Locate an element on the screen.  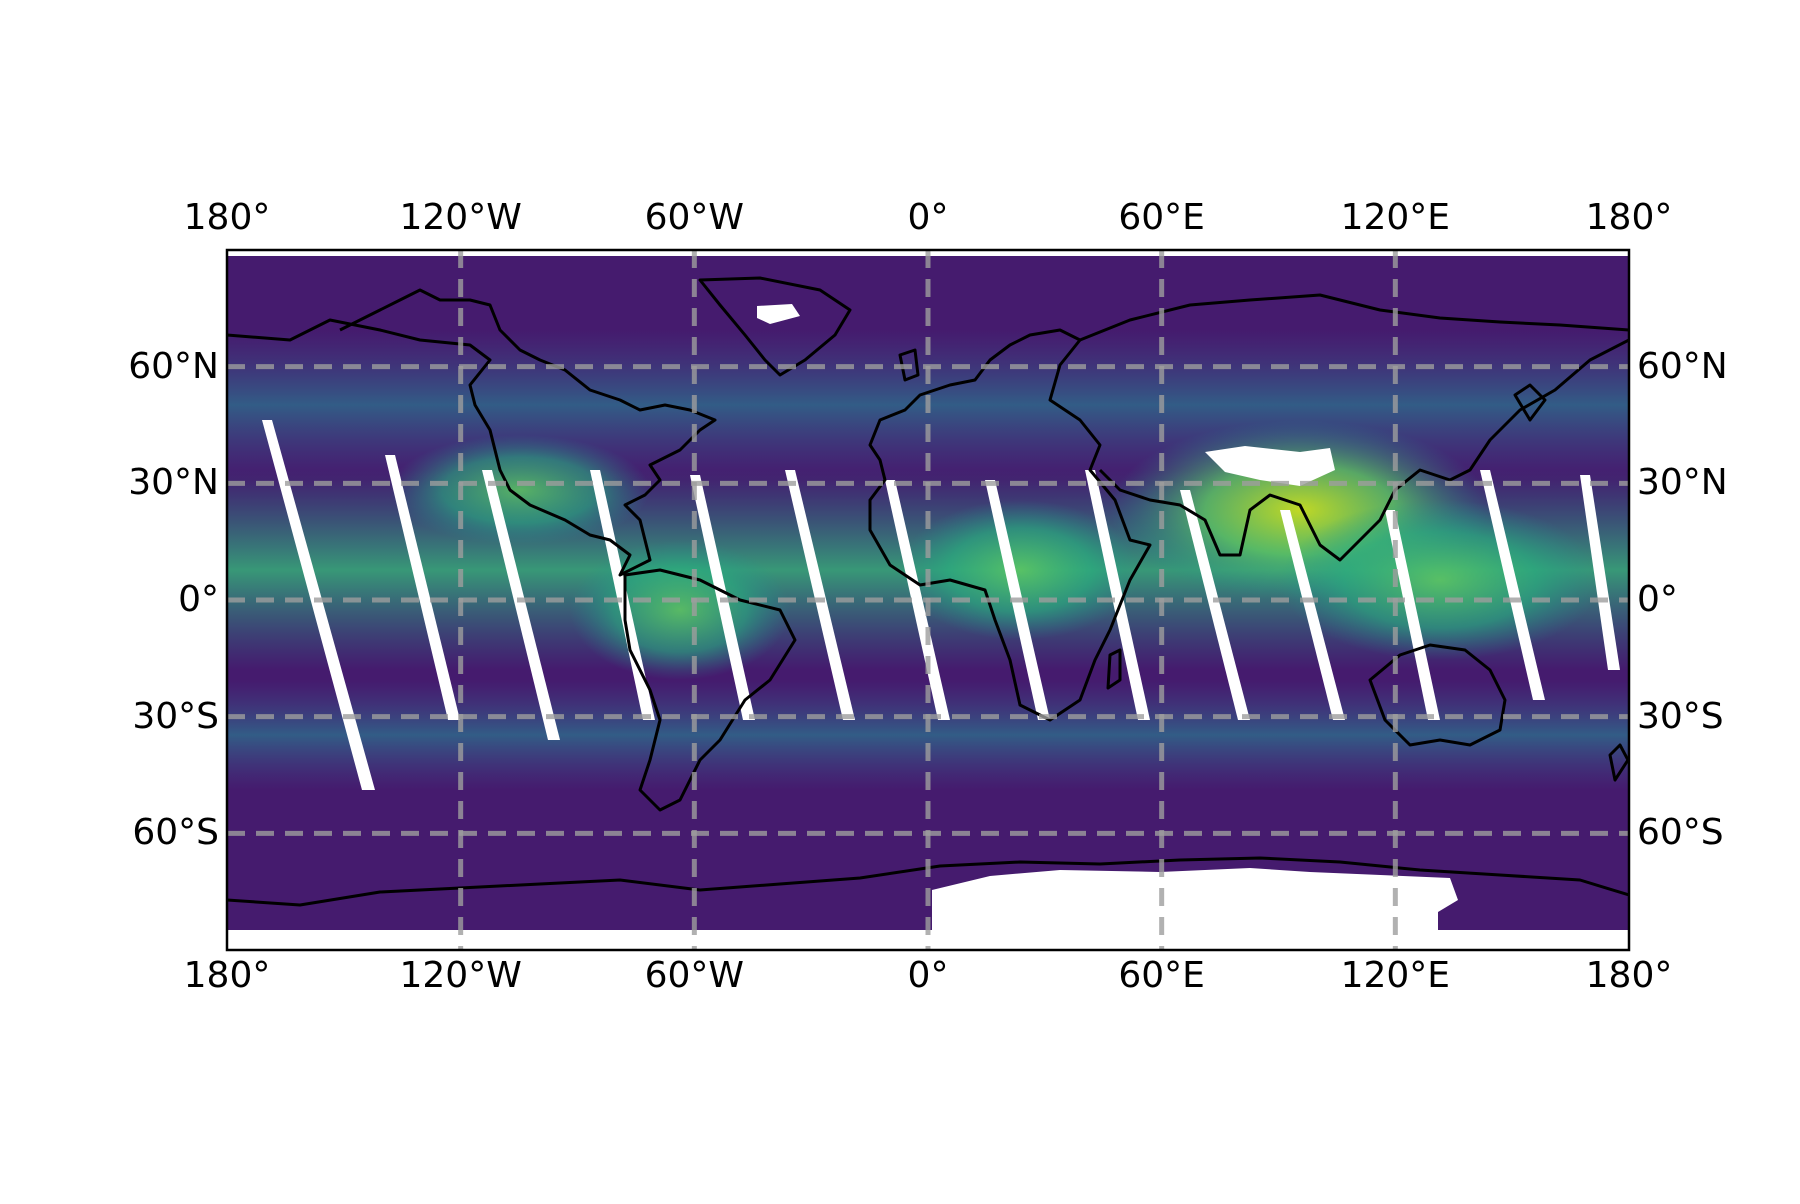
y-tick-label-right: 60°S is located at coordinates (1680, 833).